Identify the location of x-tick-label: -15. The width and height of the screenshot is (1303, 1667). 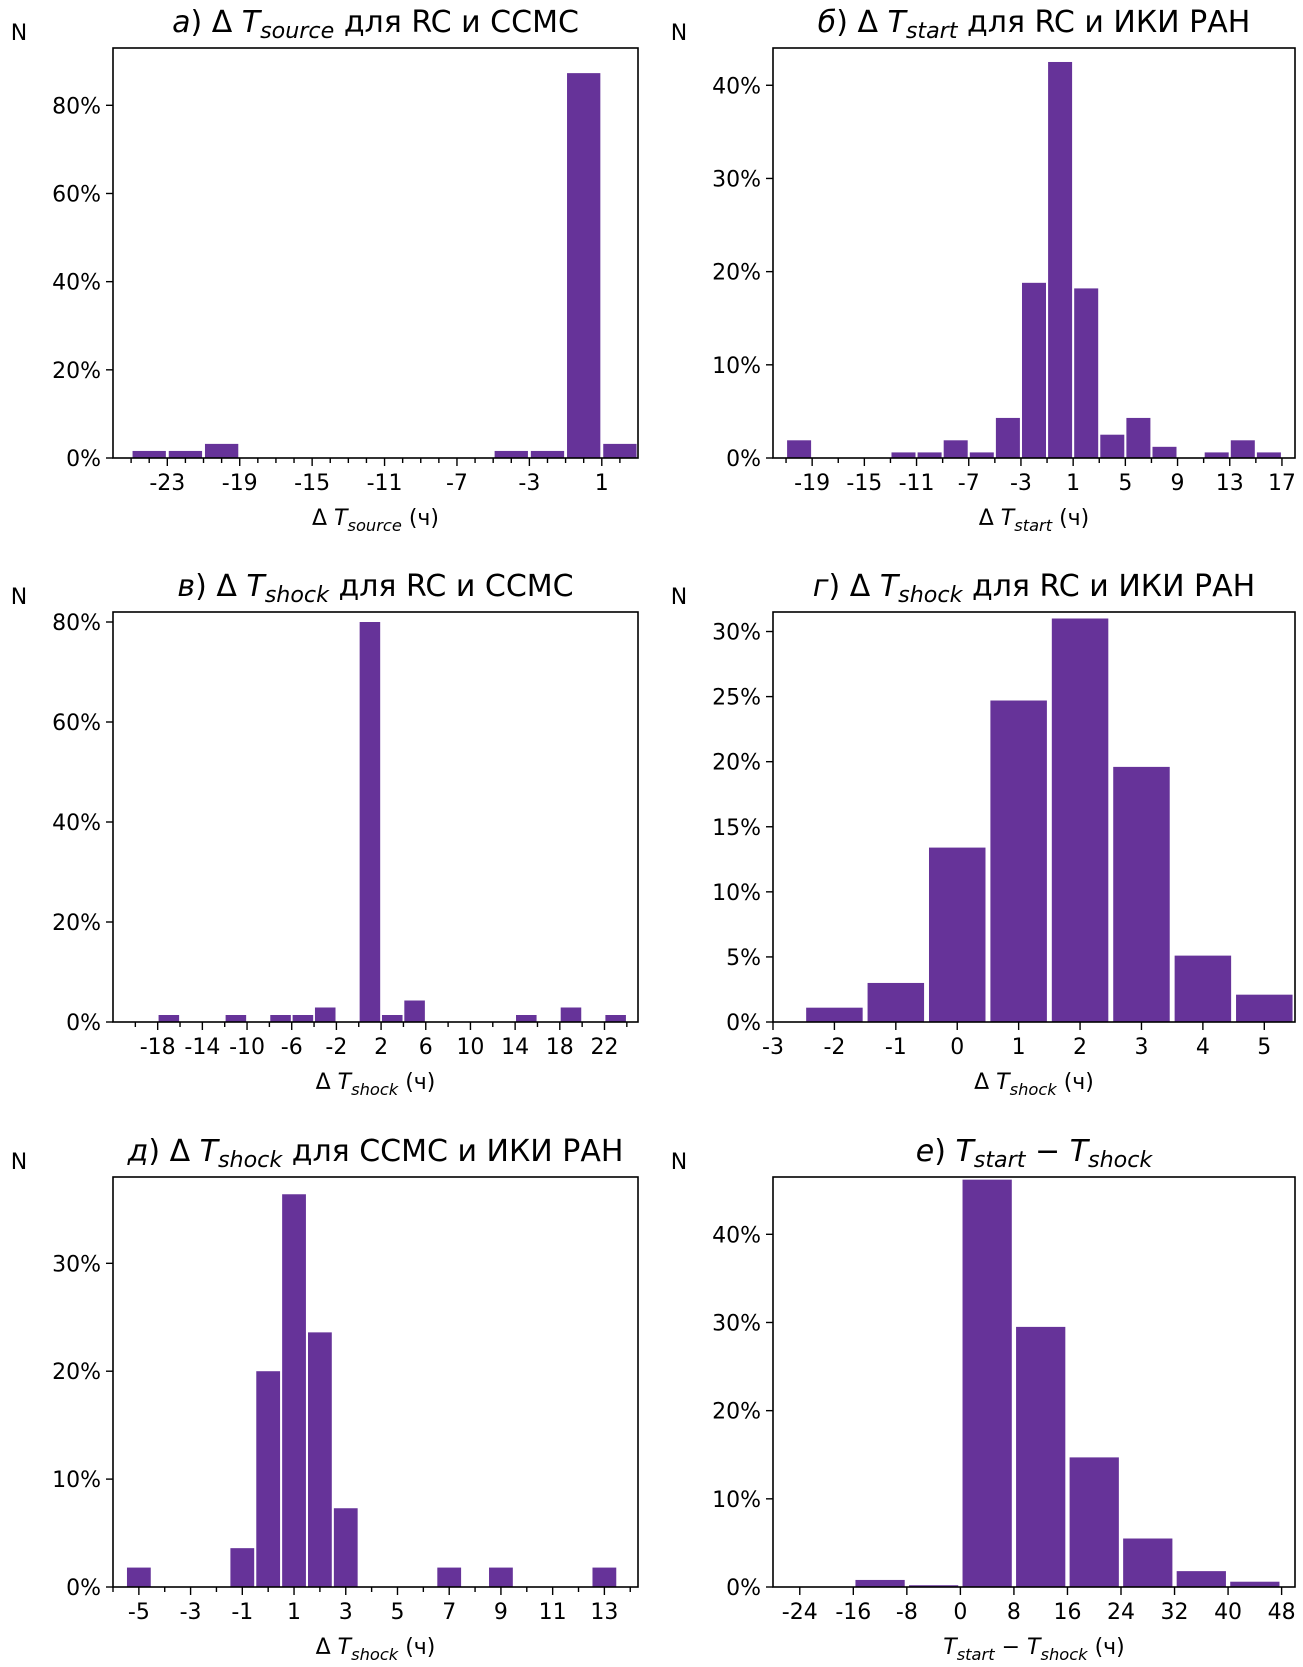
(312, 483).